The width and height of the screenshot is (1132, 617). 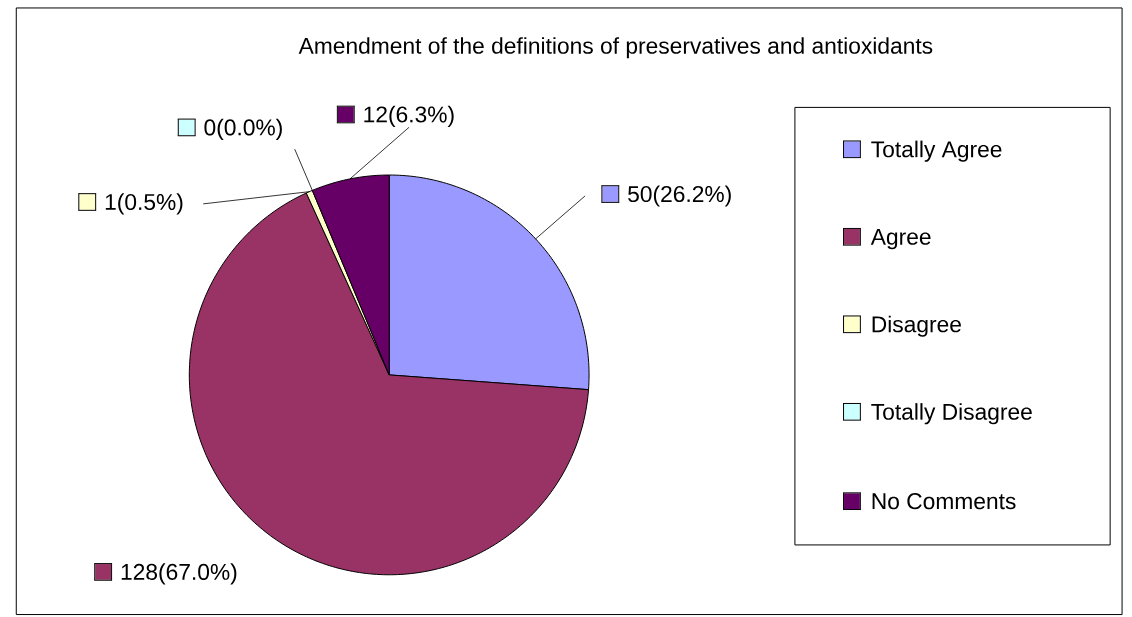 I want to click on legend-label: Totally Agree, so click(x=936, y=151).